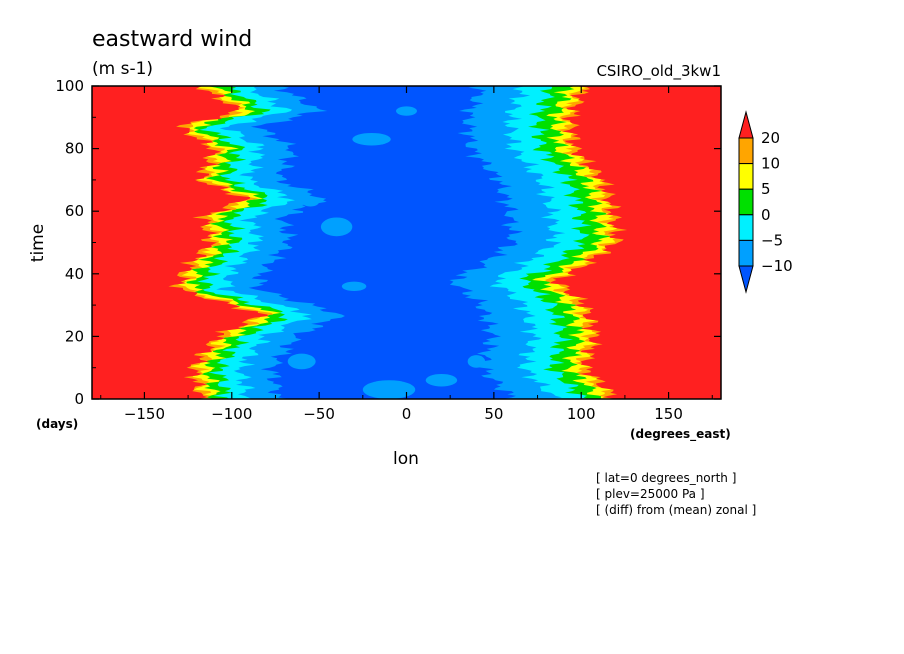 This screenshot has height=654, width=904. I want to click on x-axis-label: lon, so click(406, 459).